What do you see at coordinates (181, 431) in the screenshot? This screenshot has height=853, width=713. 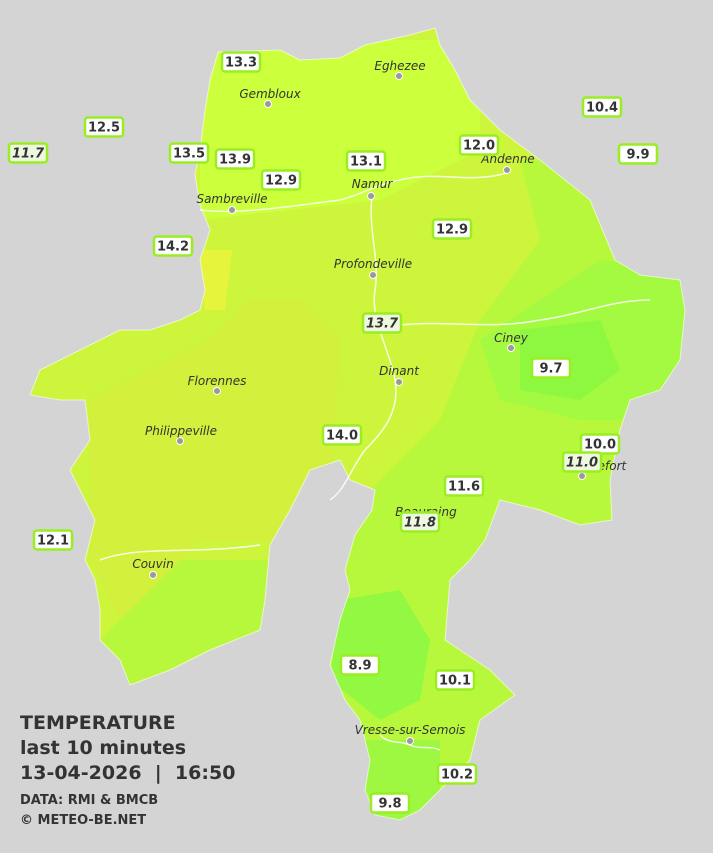 I see `city-label: Philippeville` at bounding box center [181, 431].